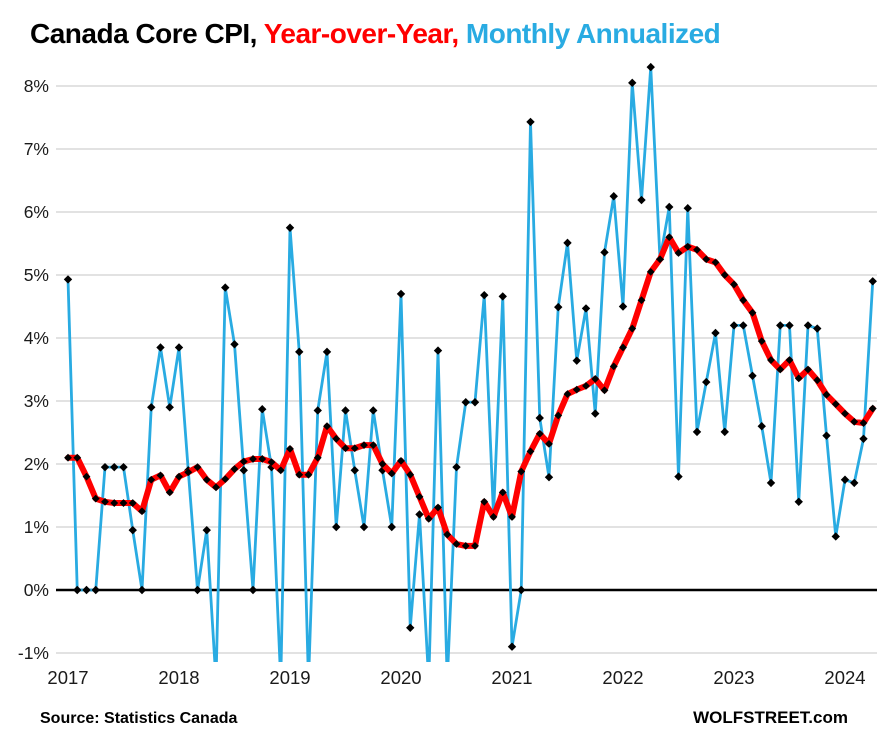  What do you see at coordinates (36, 401) in the screenshot?
I see `y-tick-label: 3%` at bounding box center [36, 401].